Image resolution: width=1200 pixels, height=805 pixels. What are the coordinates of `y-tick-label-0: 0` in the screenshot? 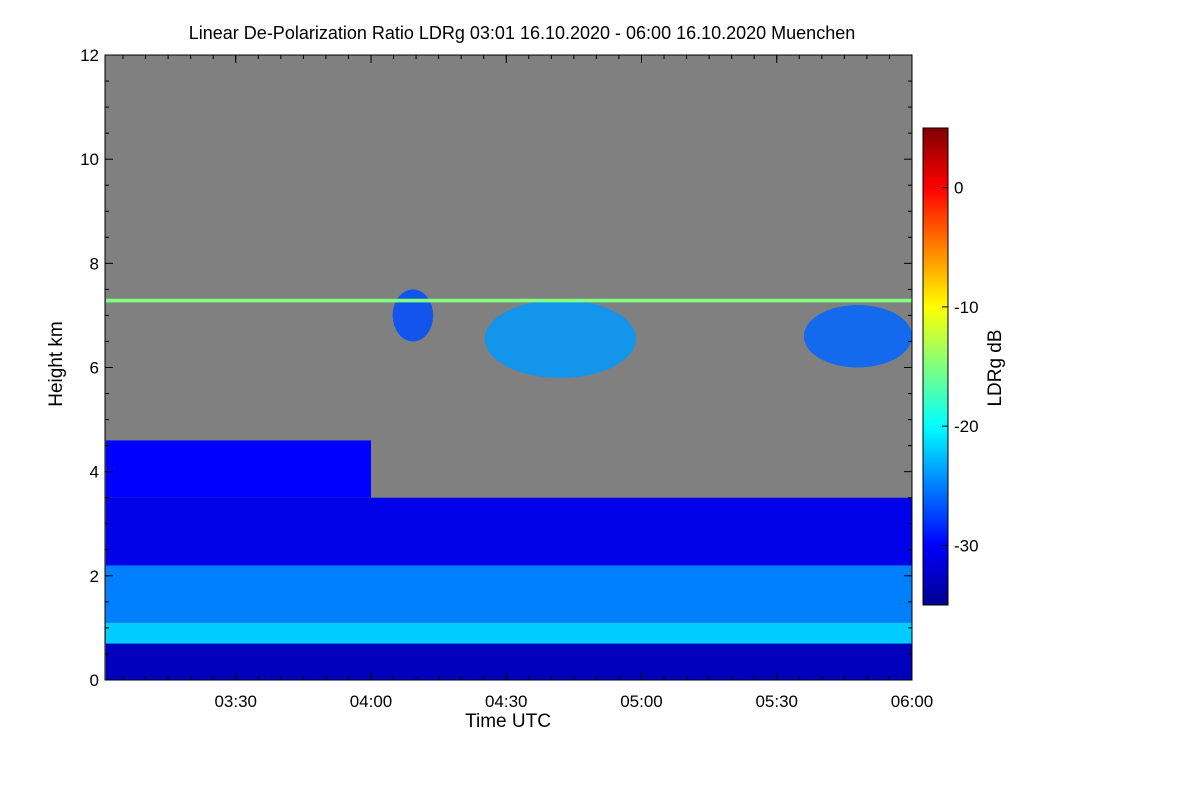 It's located at (94, 680).